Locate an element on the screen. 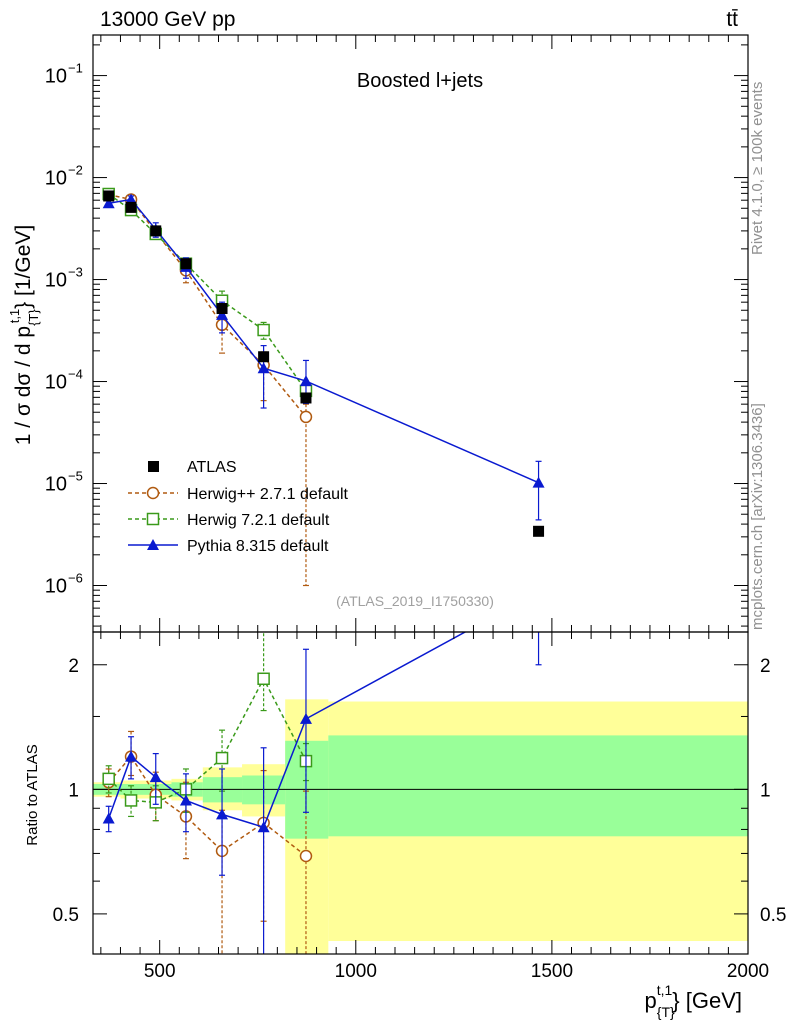  legend-entry-herwig7: Herwig 7.2.1 default is located at coordinates (229, 520).